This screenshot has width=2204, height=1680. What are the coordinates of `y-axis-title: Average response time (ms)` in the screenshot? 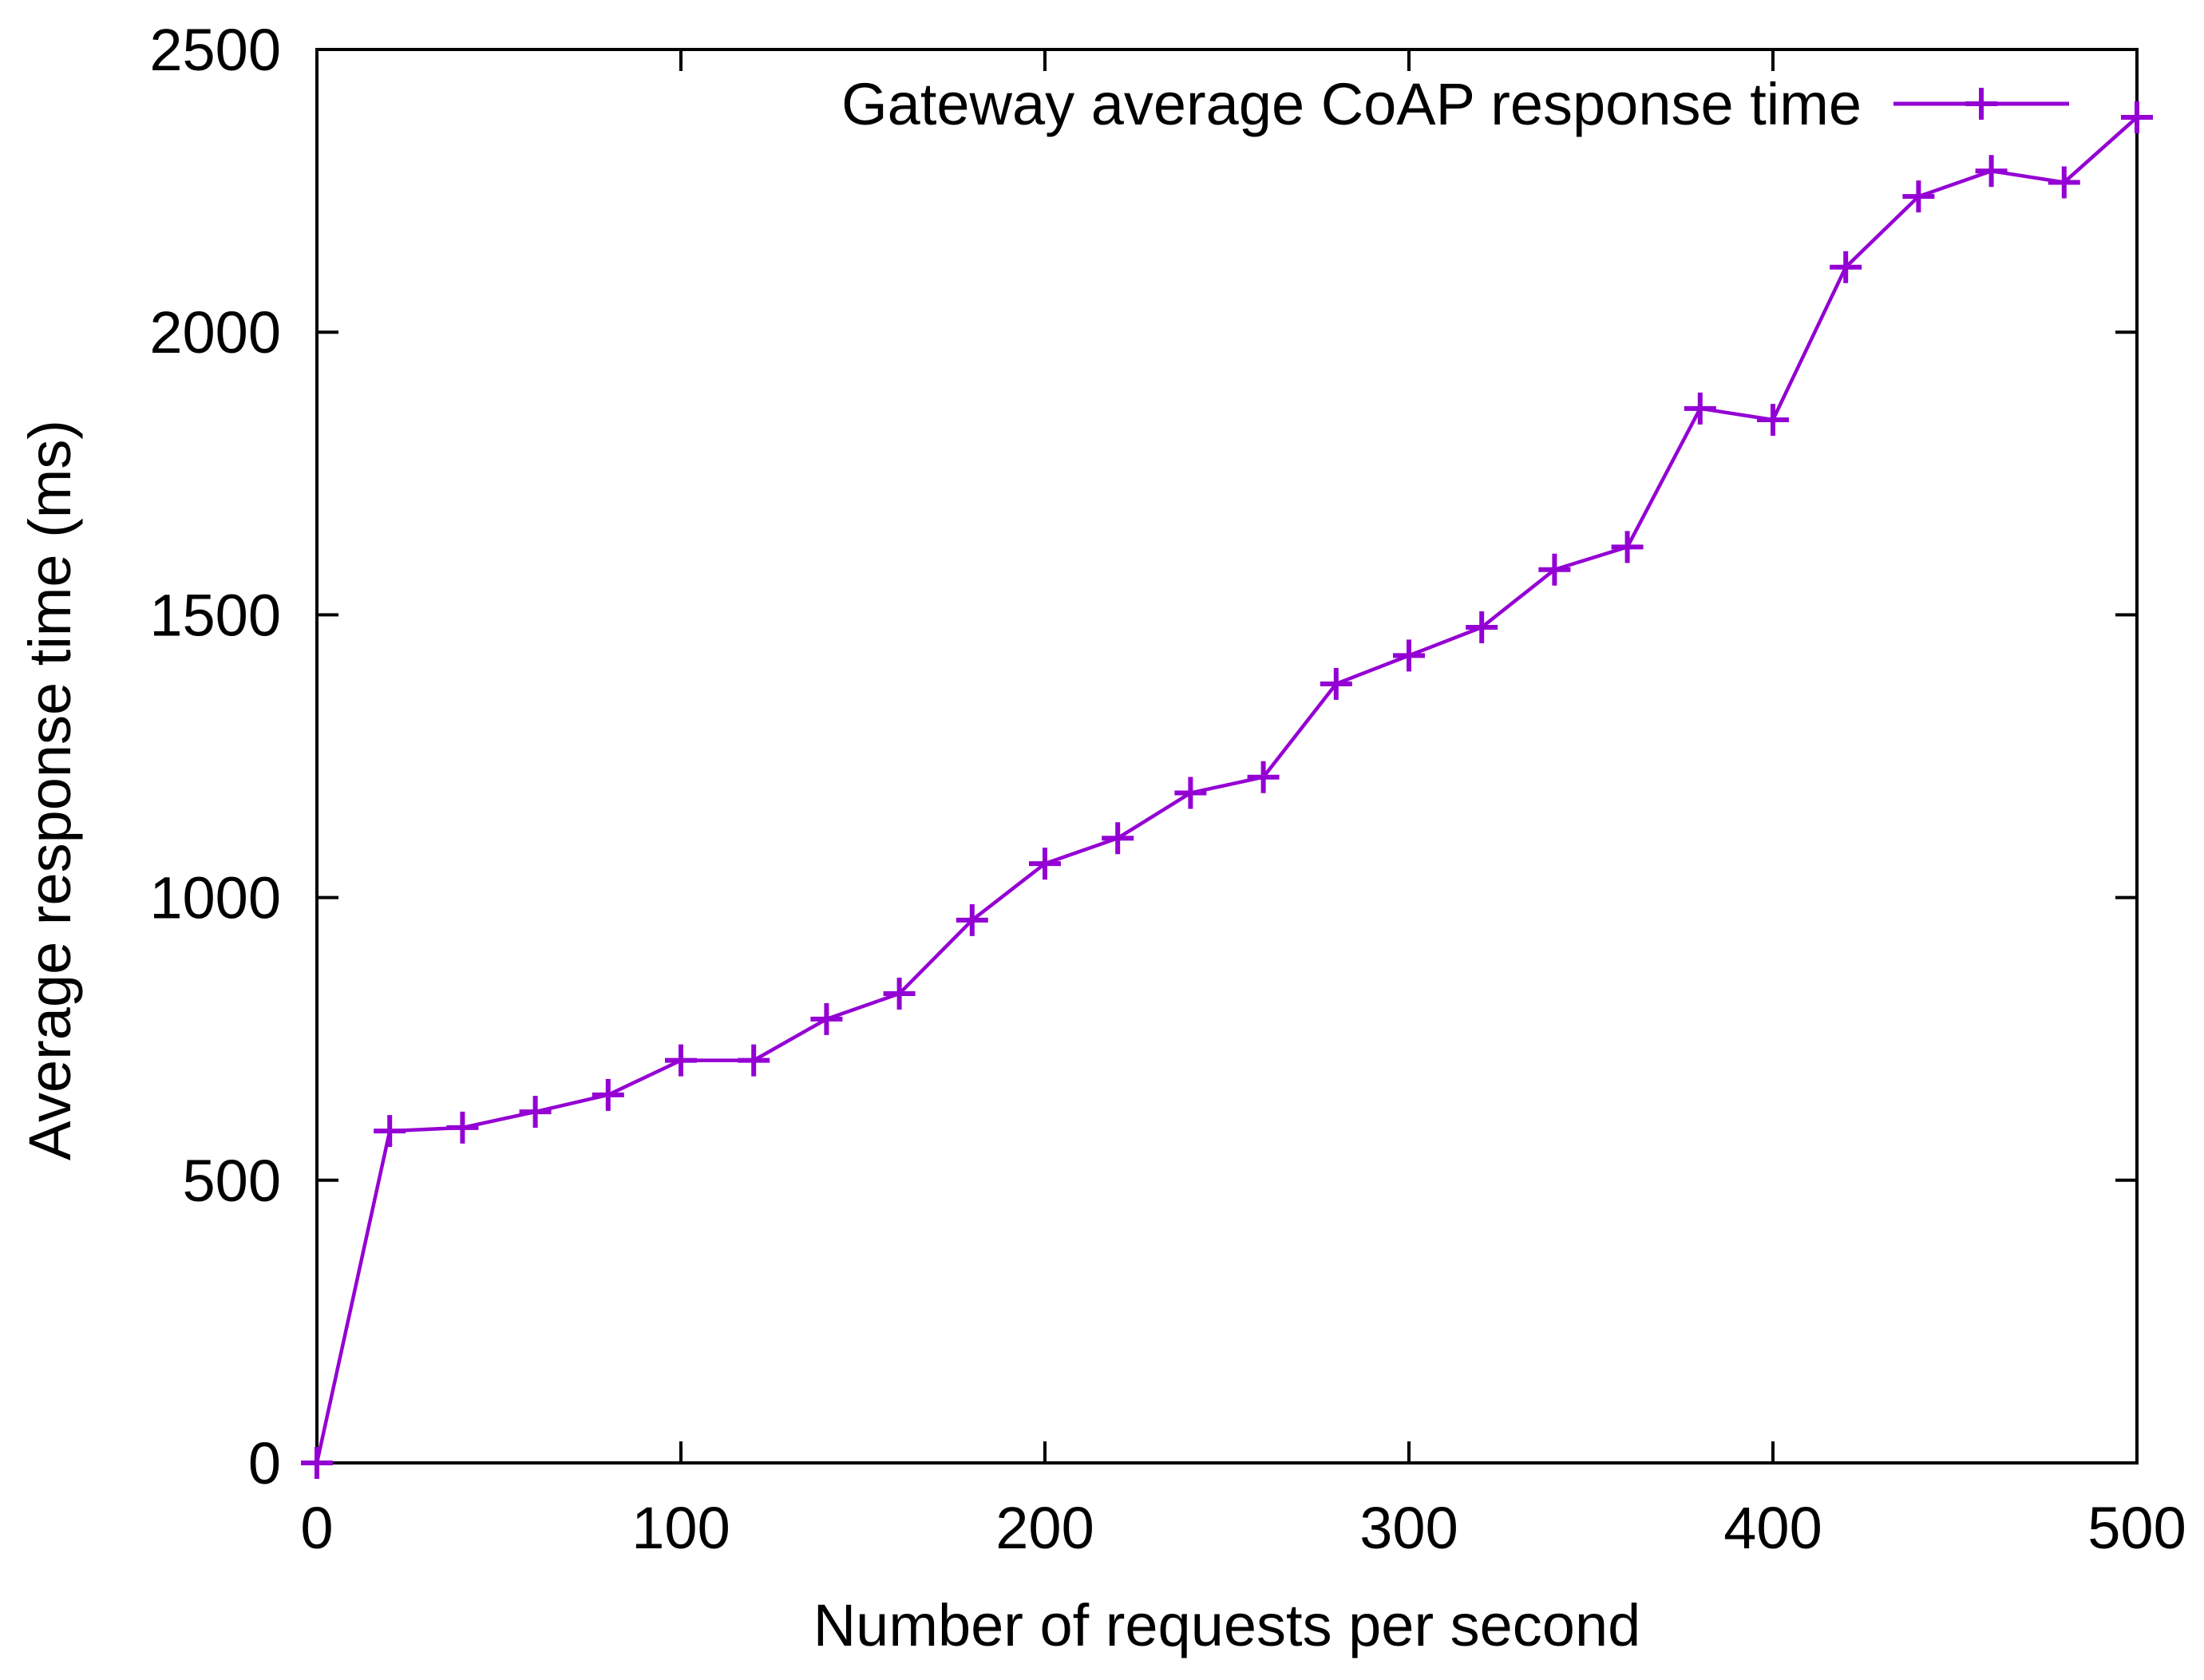 It's located at (50, 790).